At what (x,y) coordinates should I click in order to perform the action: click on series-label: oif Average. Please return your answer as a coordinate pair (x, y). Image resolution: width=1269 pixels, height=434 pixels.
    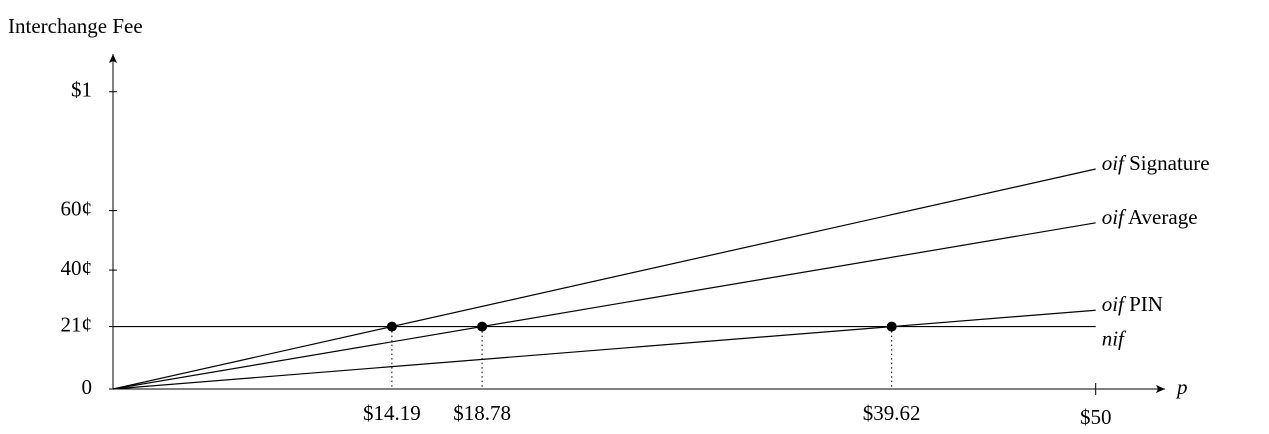
    Looking at the image, I should click on (1150, 217).